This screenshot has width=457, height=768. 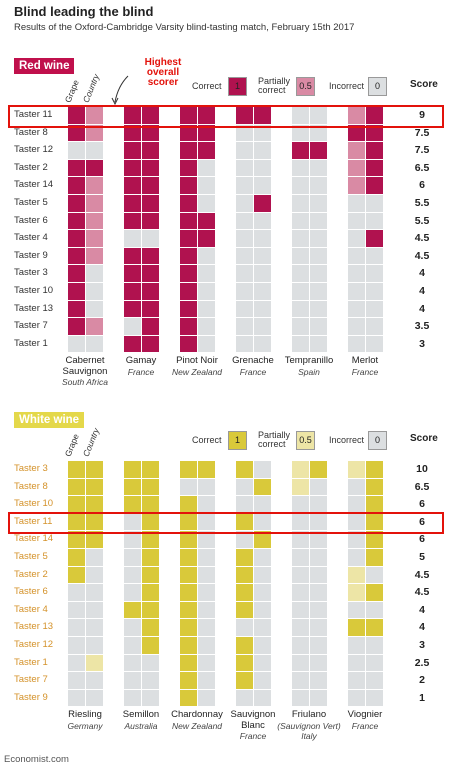 I want to click on taster-label: Taster 3, so click(x=31, y=468).